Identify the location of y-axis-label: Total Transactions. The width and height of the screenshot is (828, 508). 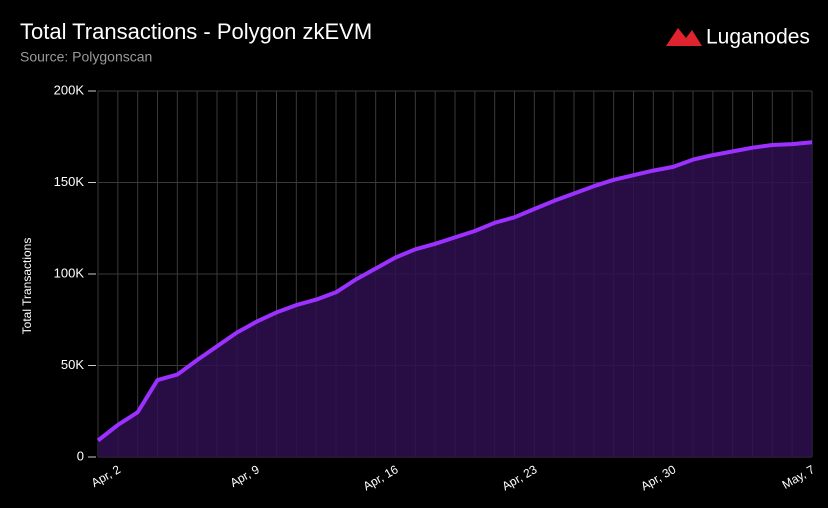
(27, 286).